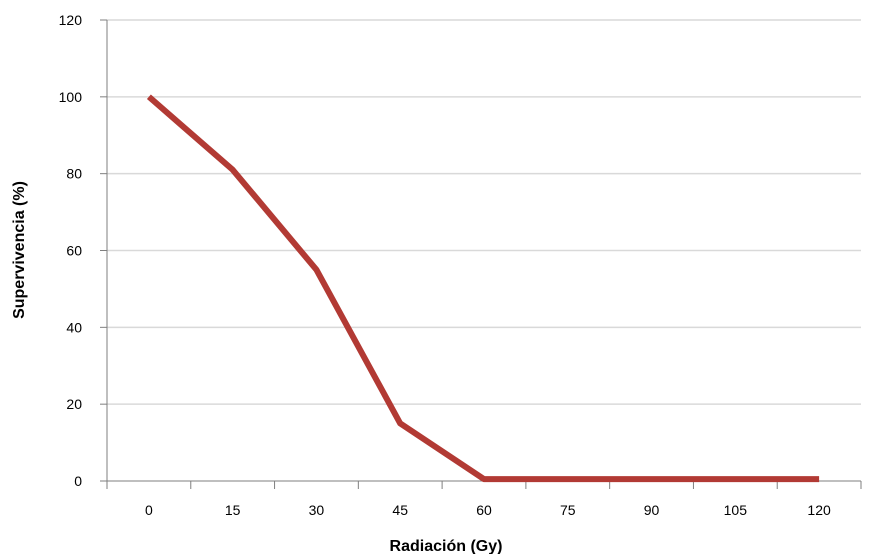 Image resolution: width=874 pixels, height=554 pixels. What do you see at coordinates (149, 510) in the screenshot?
I see `x-tick-label: 0` at bounding box center [149, 510].